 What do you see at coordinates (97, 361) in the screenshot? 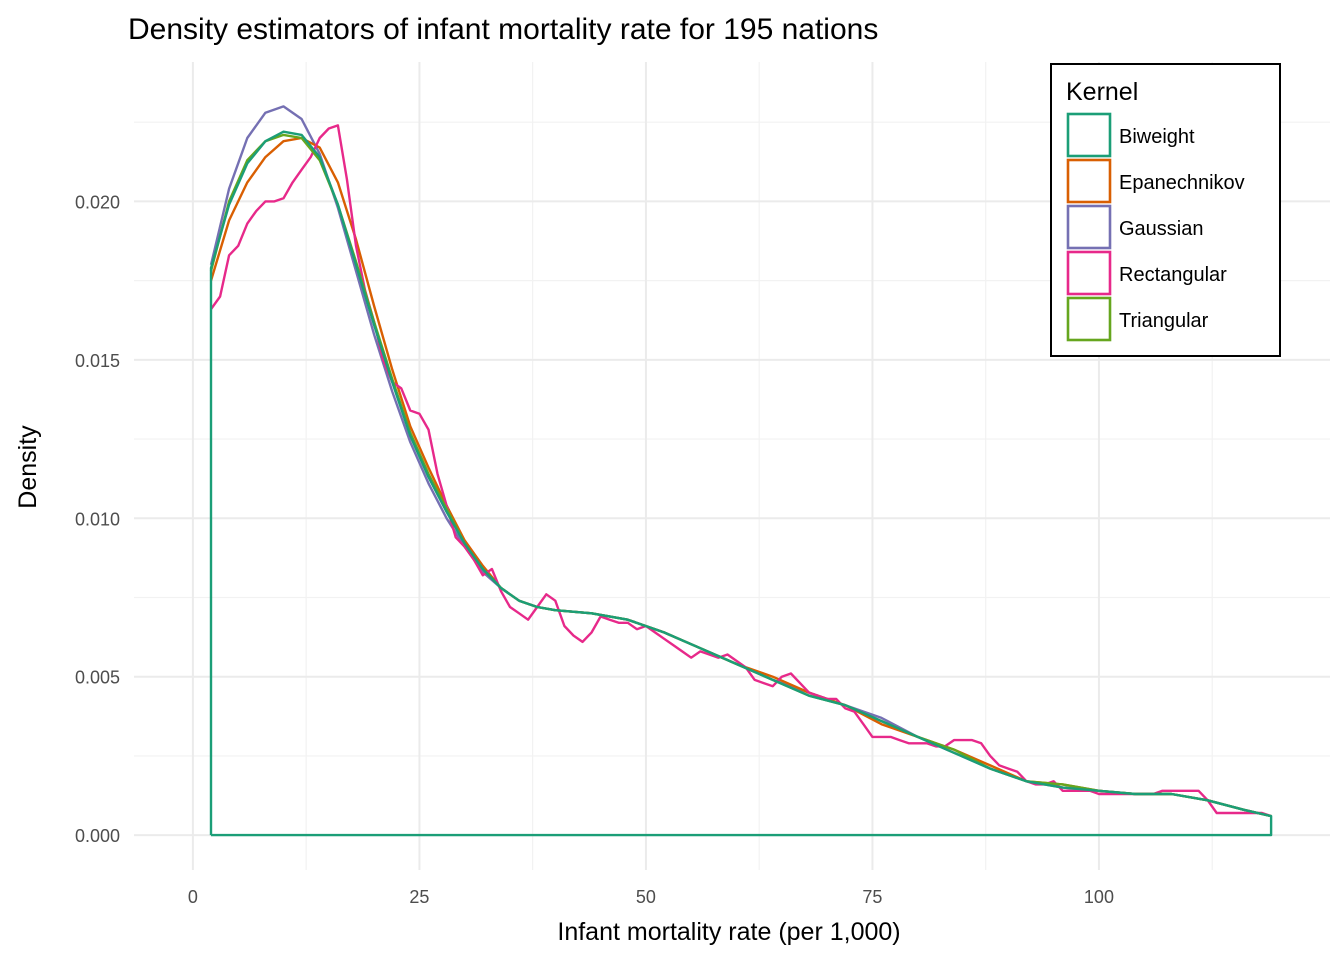
I see `y-tick-label: 0.015` at bounding box center [97, 361].